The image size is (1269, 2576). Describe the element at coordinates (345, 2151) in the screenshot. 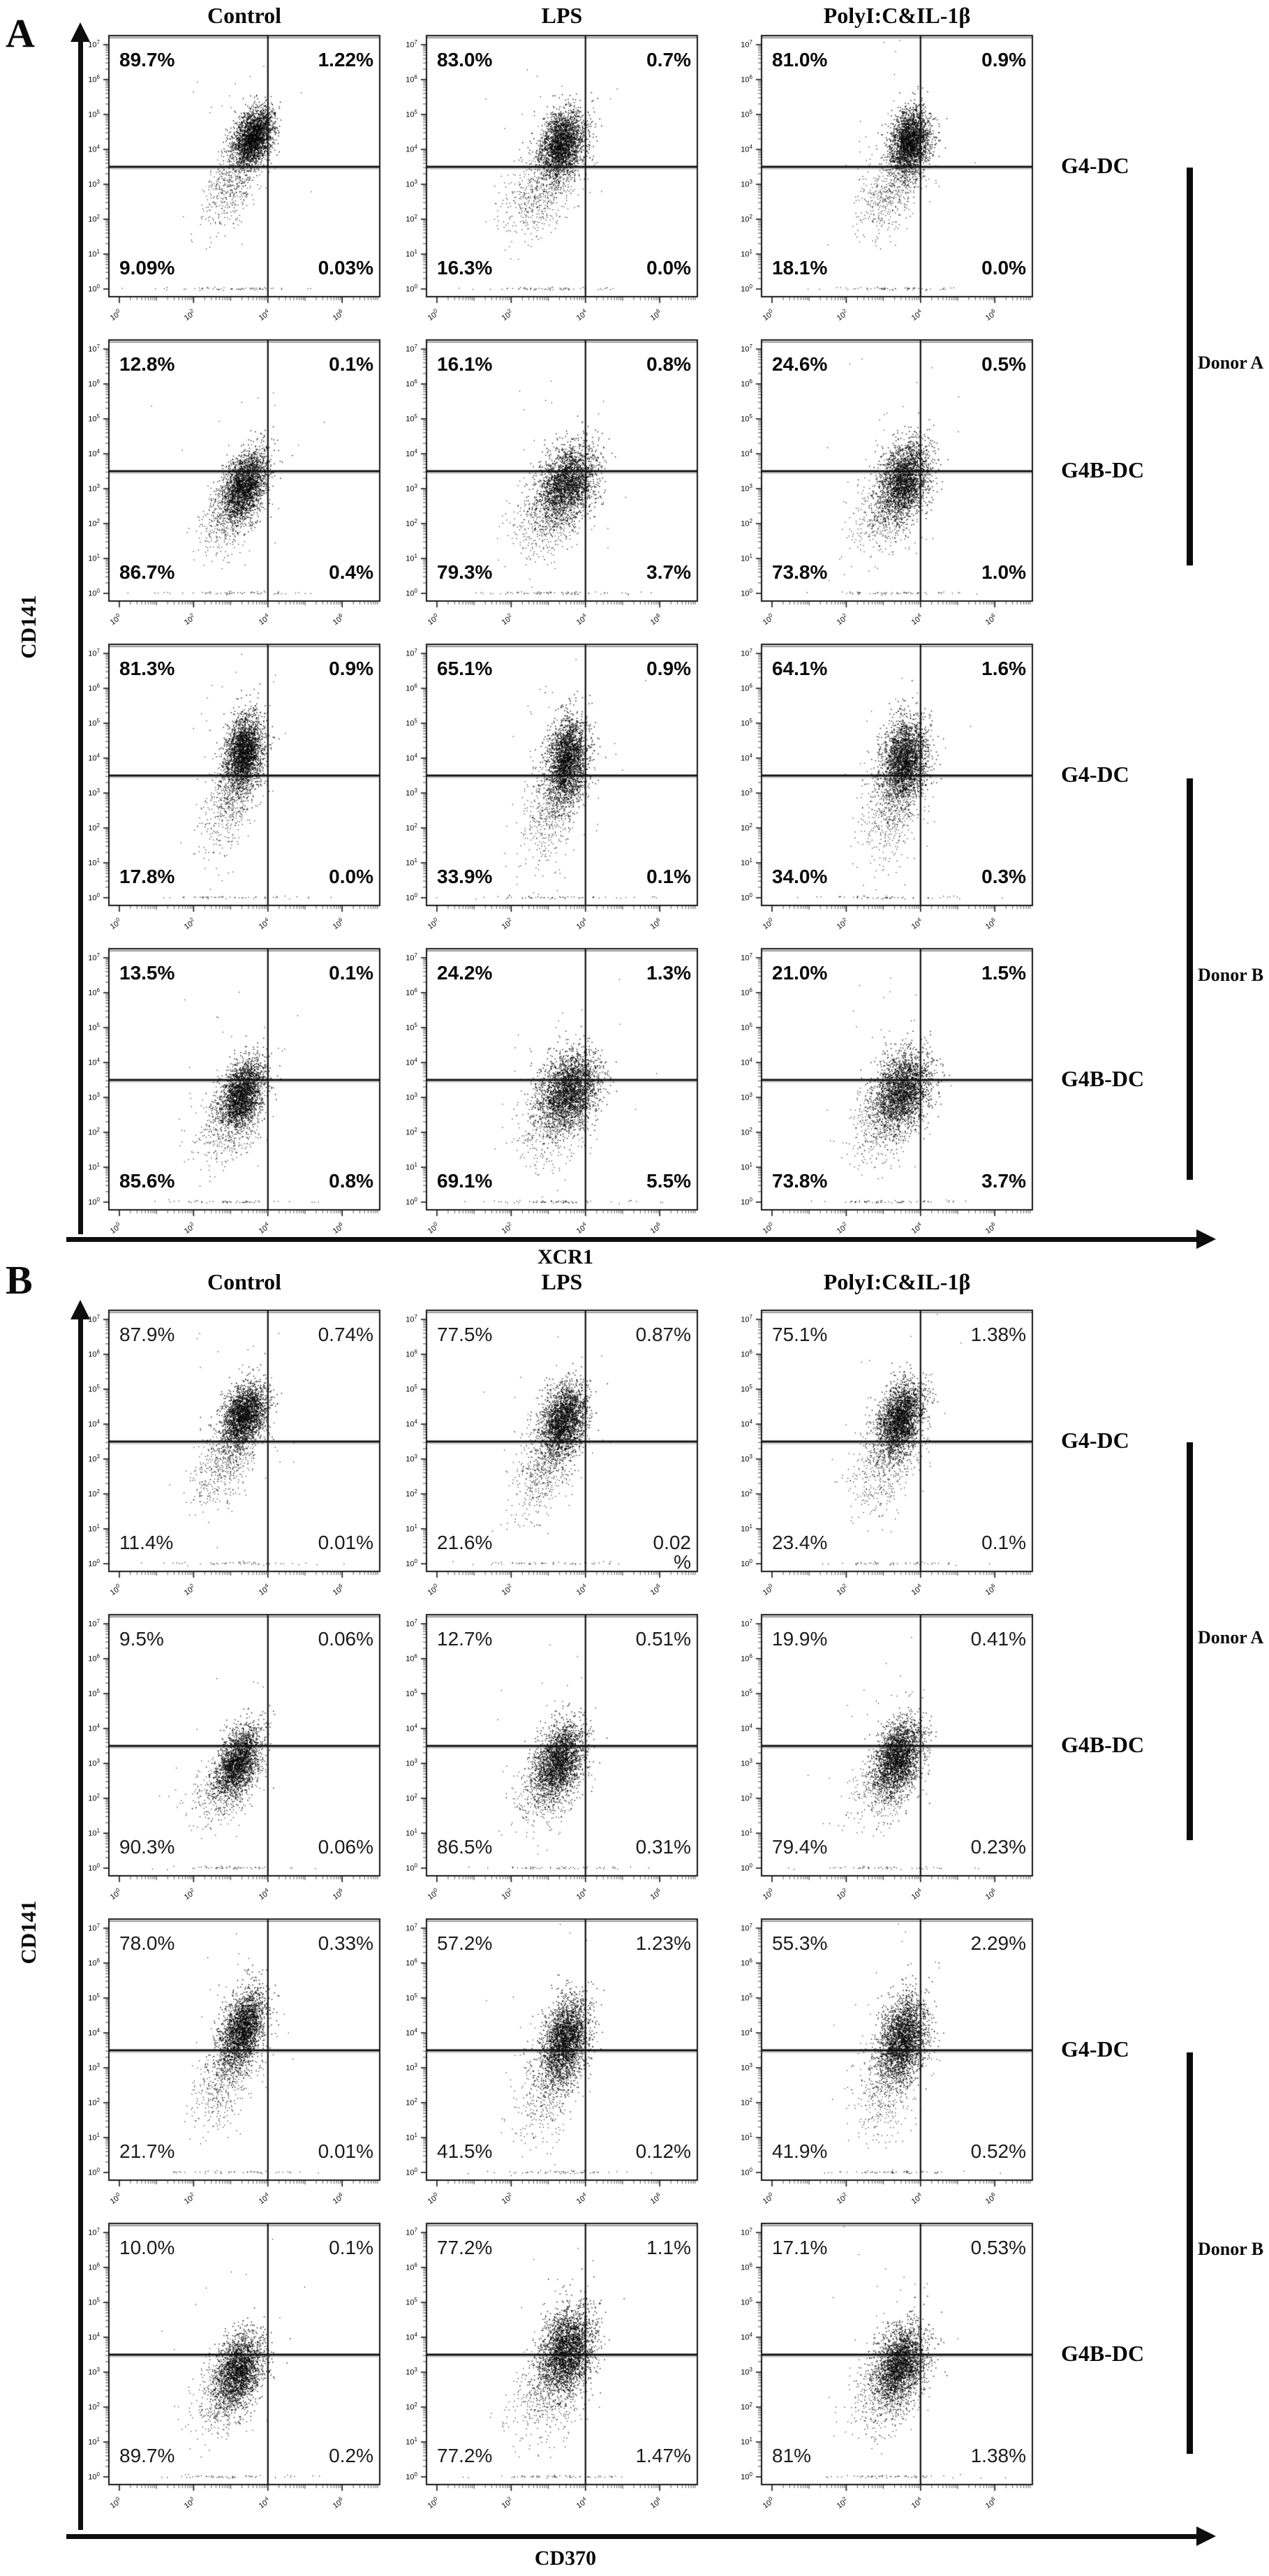

I see `quadrant-lr-percentage: 0.01%` at that location.